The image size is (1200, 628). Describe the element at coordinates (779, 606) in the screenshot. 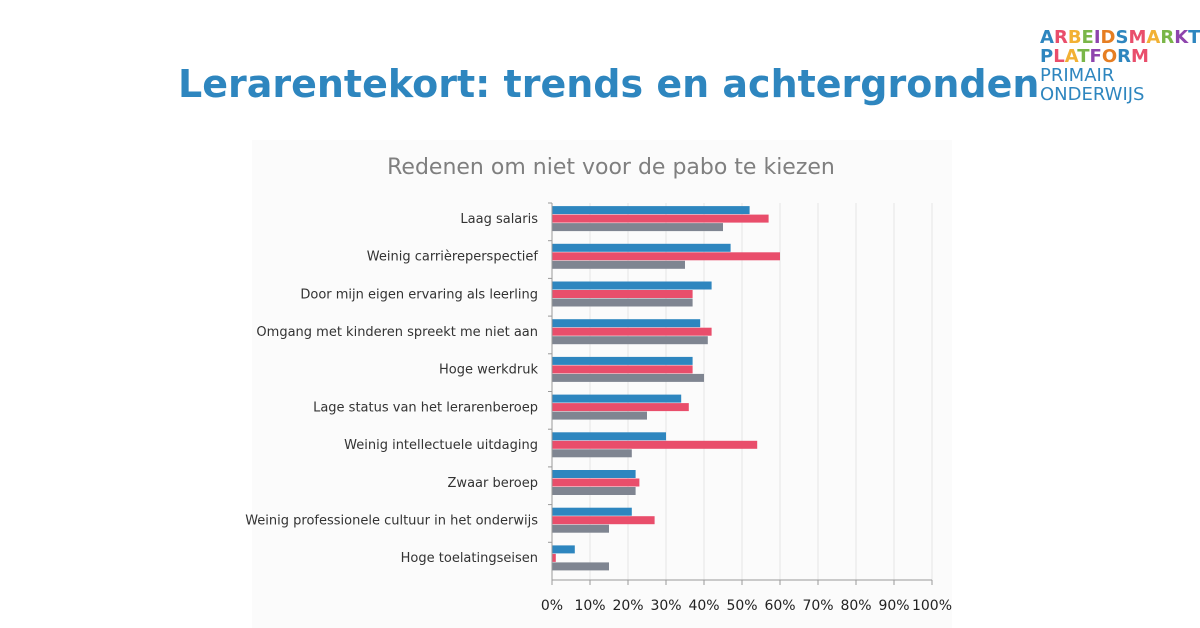

I see `tick-label: 60%` at that location.